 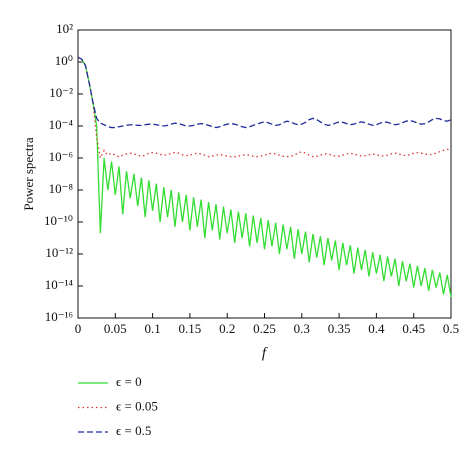 I want to click on y-tick-label: 10⁻¹⁴, so click(x=59, y=284).